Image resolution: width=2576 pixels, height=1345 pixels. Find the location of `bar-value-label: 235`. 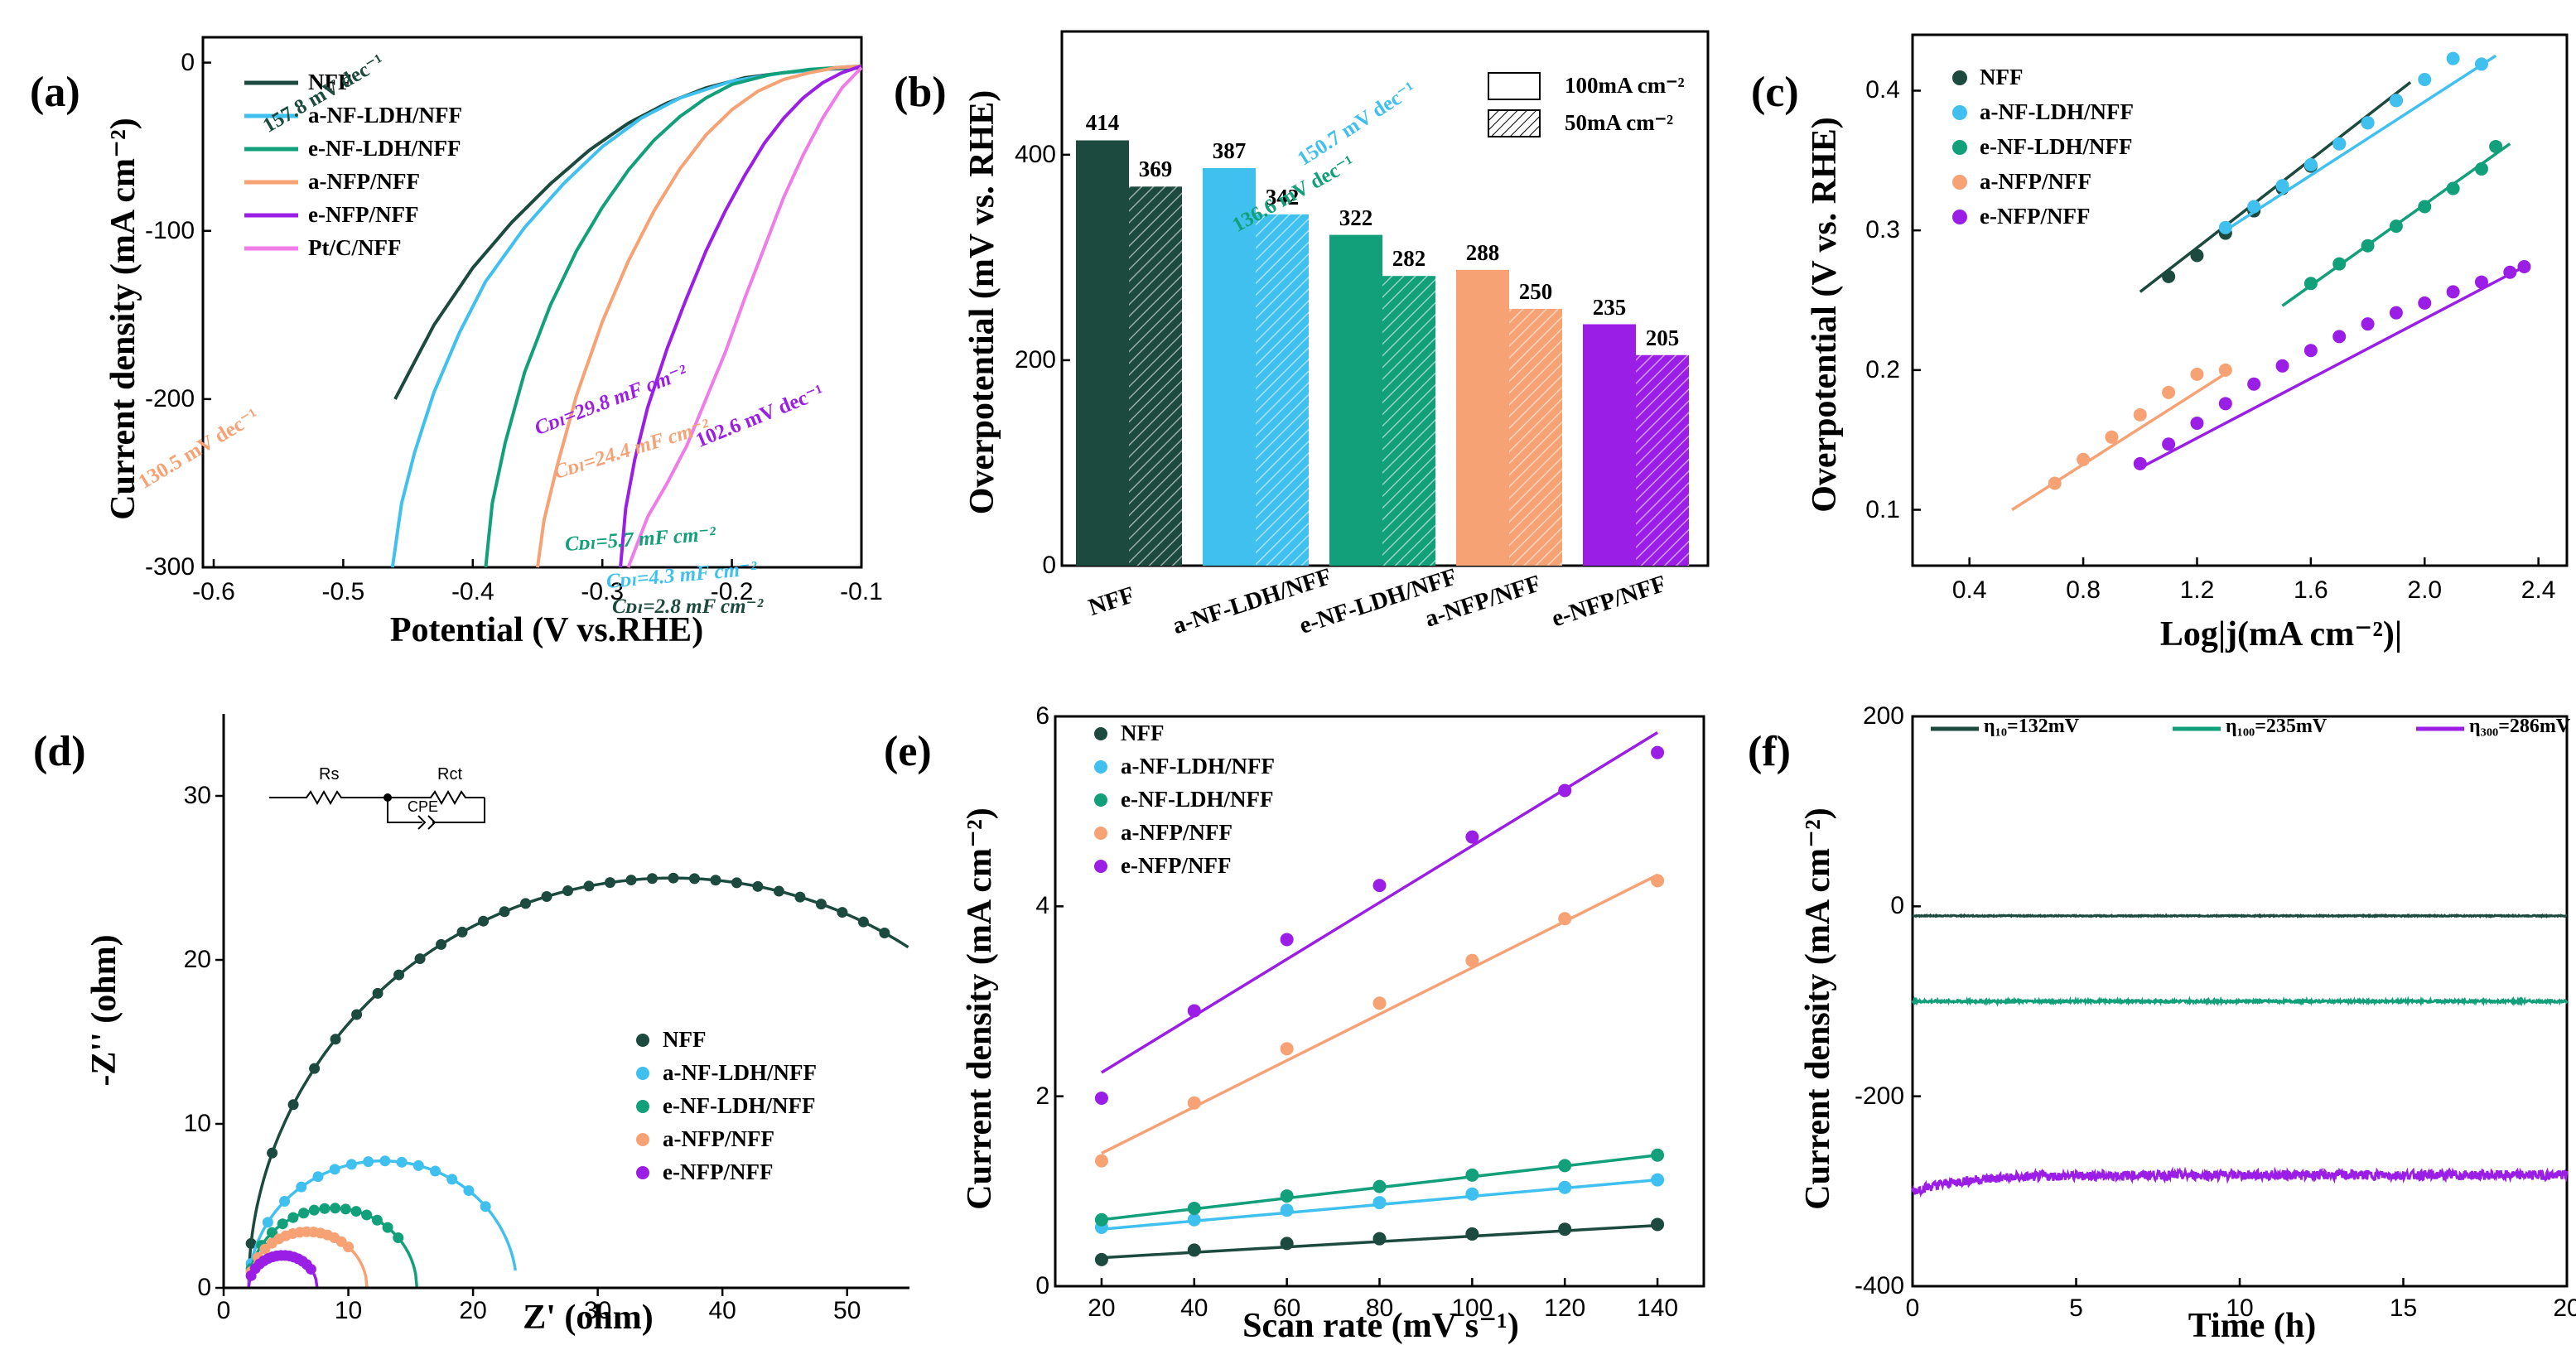

bar-value-label: 235 is located at coordinates (1609, 307).